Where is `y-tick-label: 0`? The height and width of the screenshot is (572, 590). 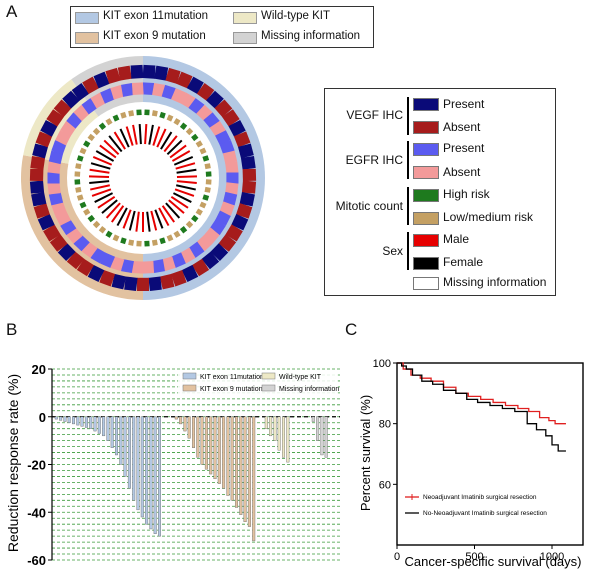 y-tick-label: 0 is located at coordinates (42, 417).